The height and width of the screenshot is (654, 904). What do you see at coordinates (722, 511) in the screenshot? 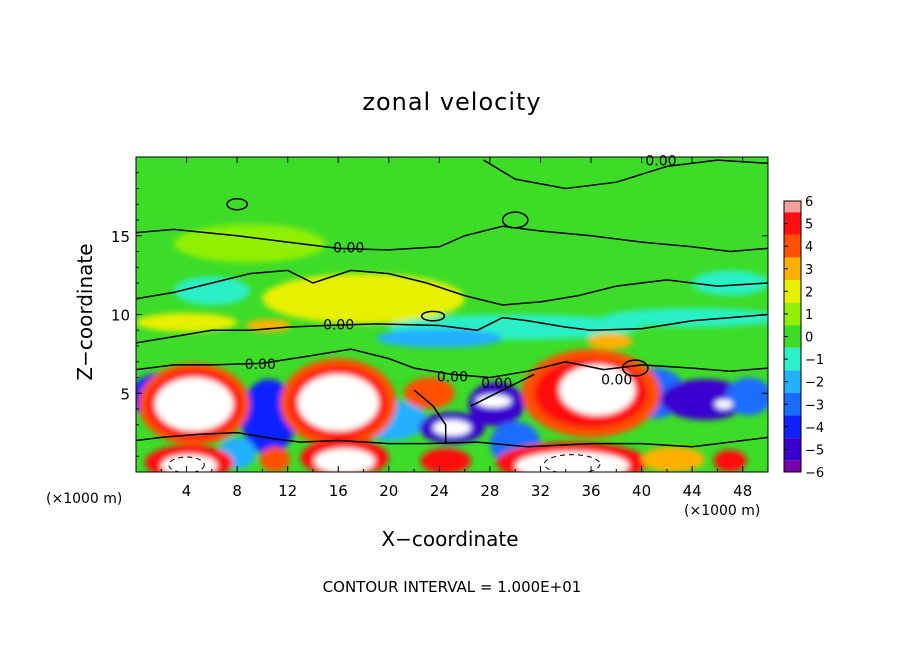
I see `x-axis-unit-right: (×1000 m)` at bounding box center [722, 511].